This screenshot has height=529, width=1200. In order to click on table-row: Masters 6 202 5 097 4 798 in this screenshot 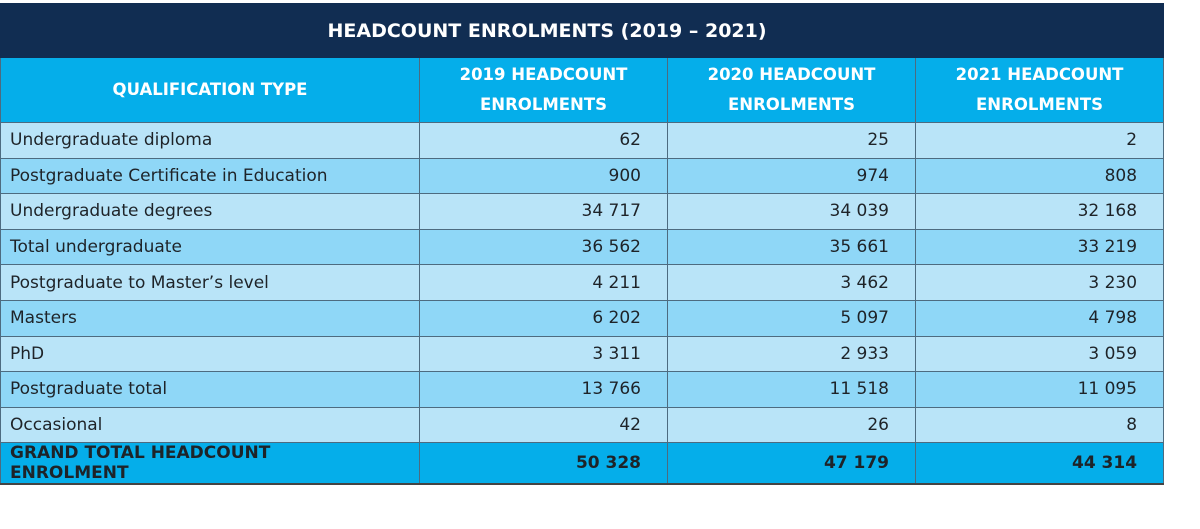, I will do `click(582, 318)`.